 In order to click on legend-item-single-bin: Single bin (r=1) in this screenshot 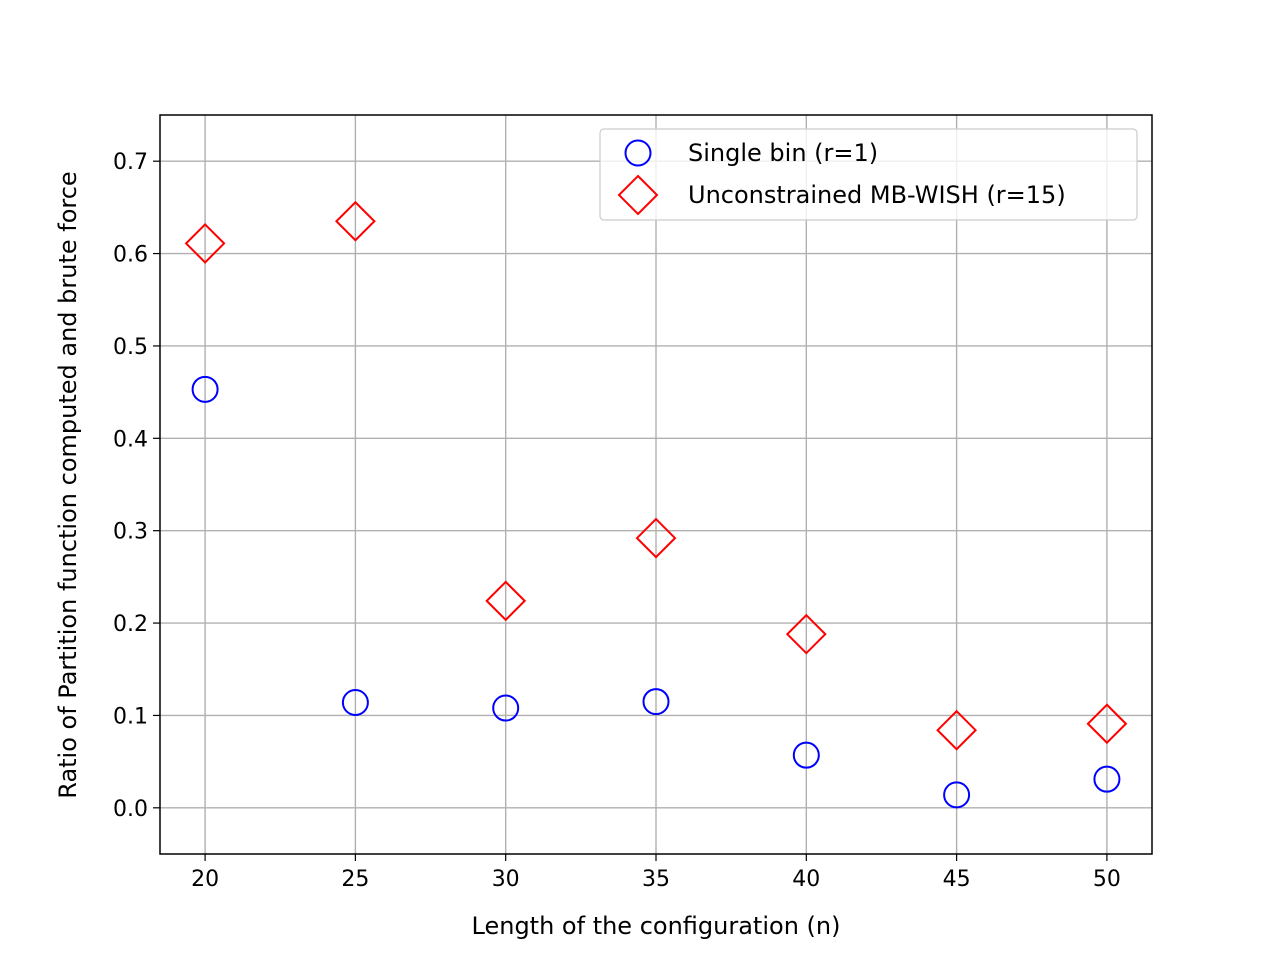, I will do `click(751, 153)`.